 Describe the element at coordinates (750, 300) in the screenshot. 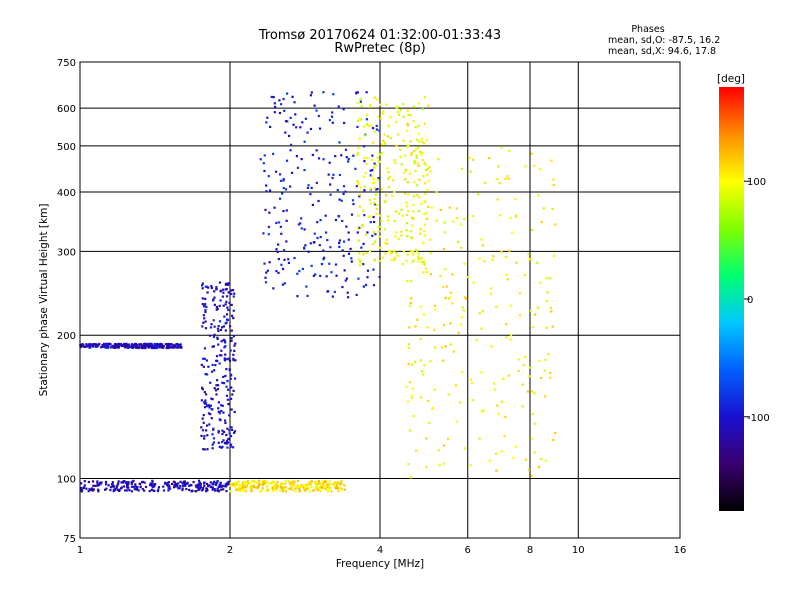

I see `colorbar-tick-label: 0` at that location.